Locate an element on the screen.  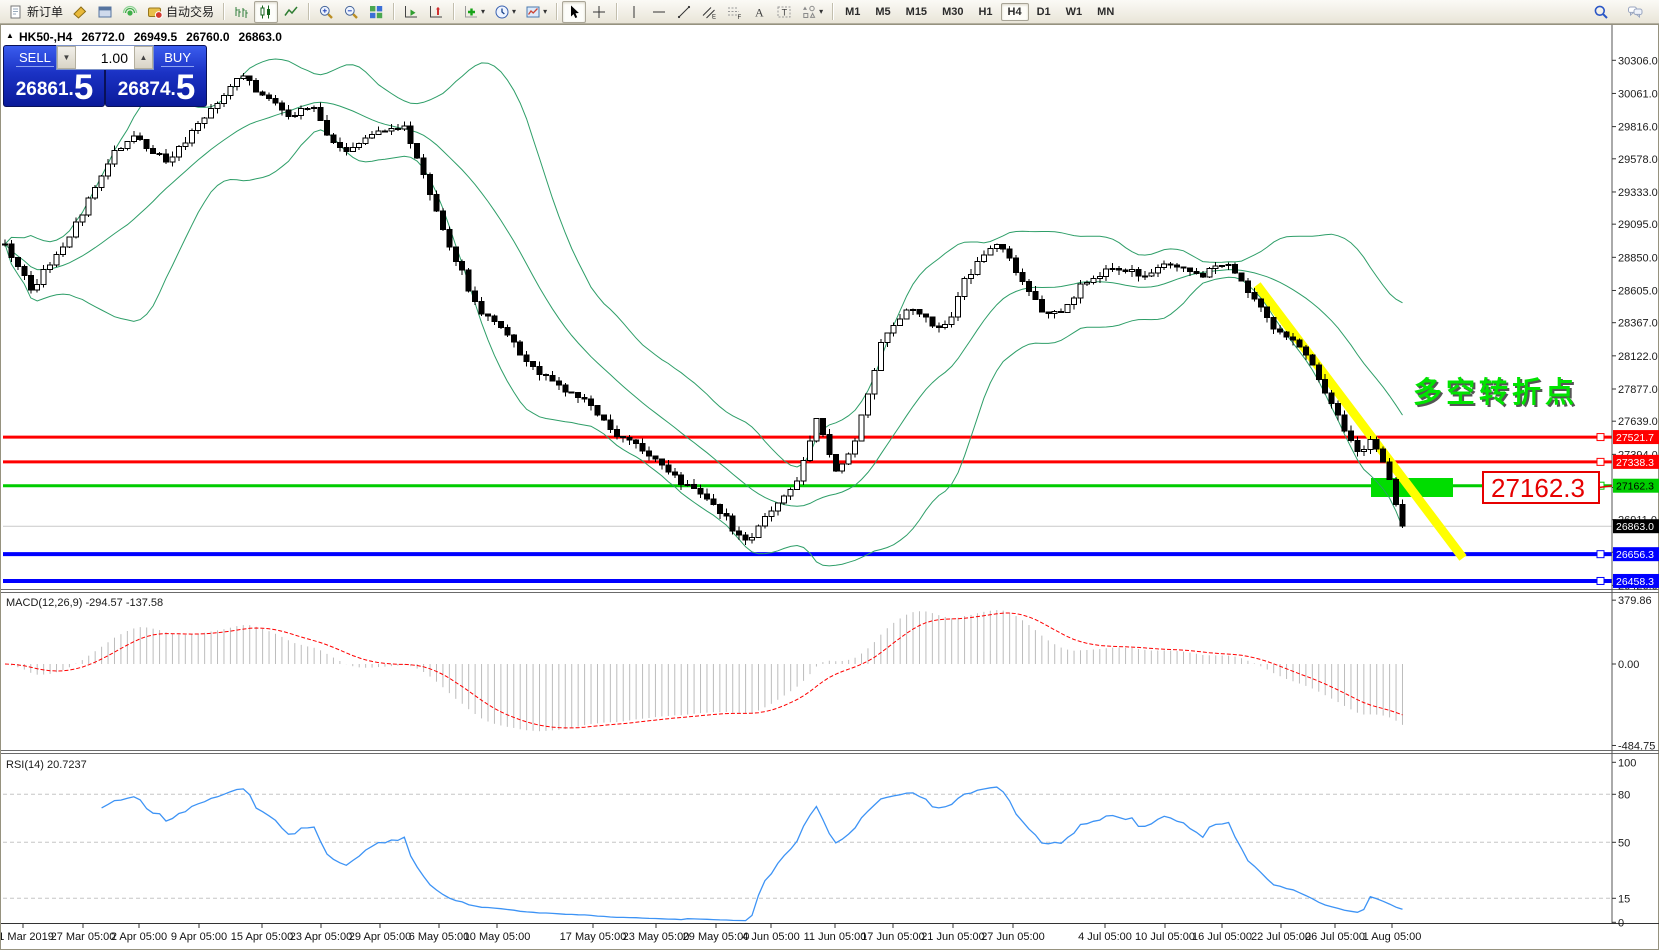
search-icon is located at coordinates (1601, 12).